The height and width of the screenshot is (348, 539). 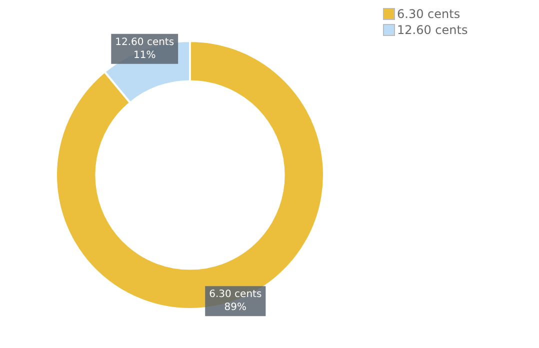 What do you see at coordinates (144, 56) in the screenshot?
I see `data-label: 11%` at bounding box center [144, 56].